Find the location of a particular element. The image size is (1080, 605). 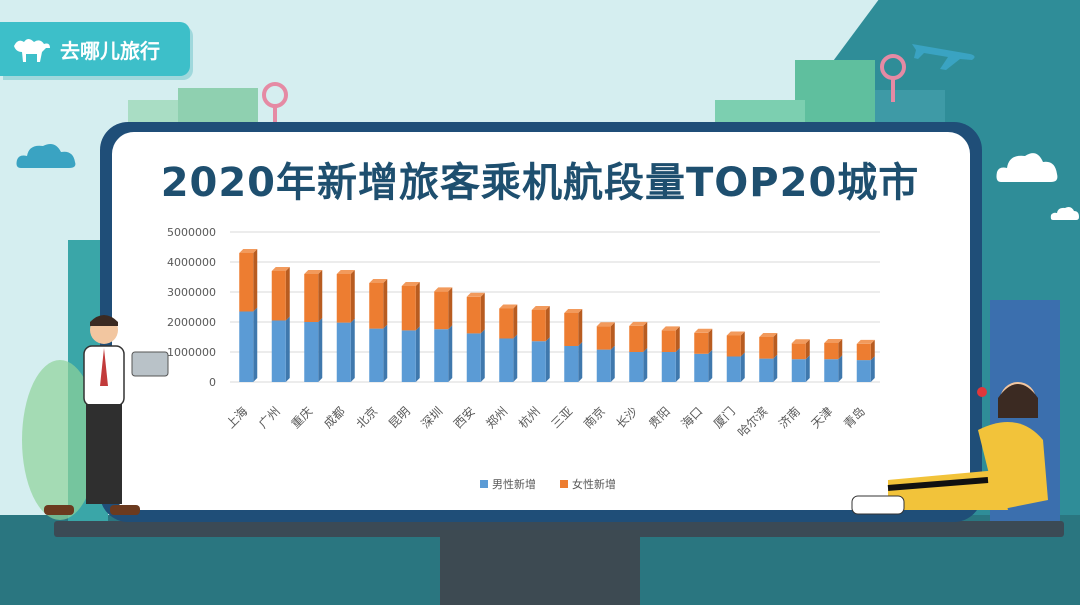

y-tick-label: 3000000 is located at coordinates (191, 292).